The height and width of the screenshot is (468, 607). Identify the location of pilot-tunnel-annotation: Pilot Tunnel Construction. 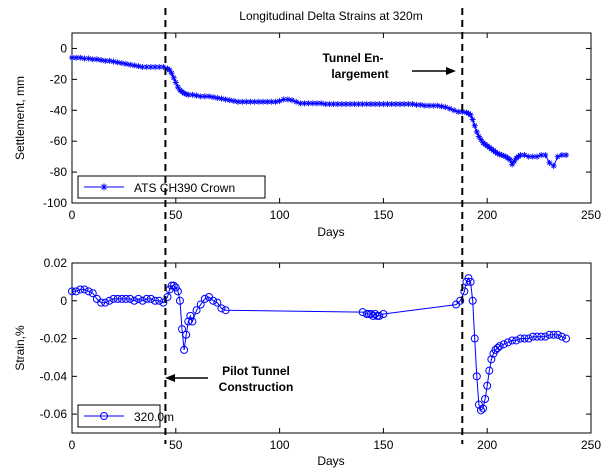
(229, 379).